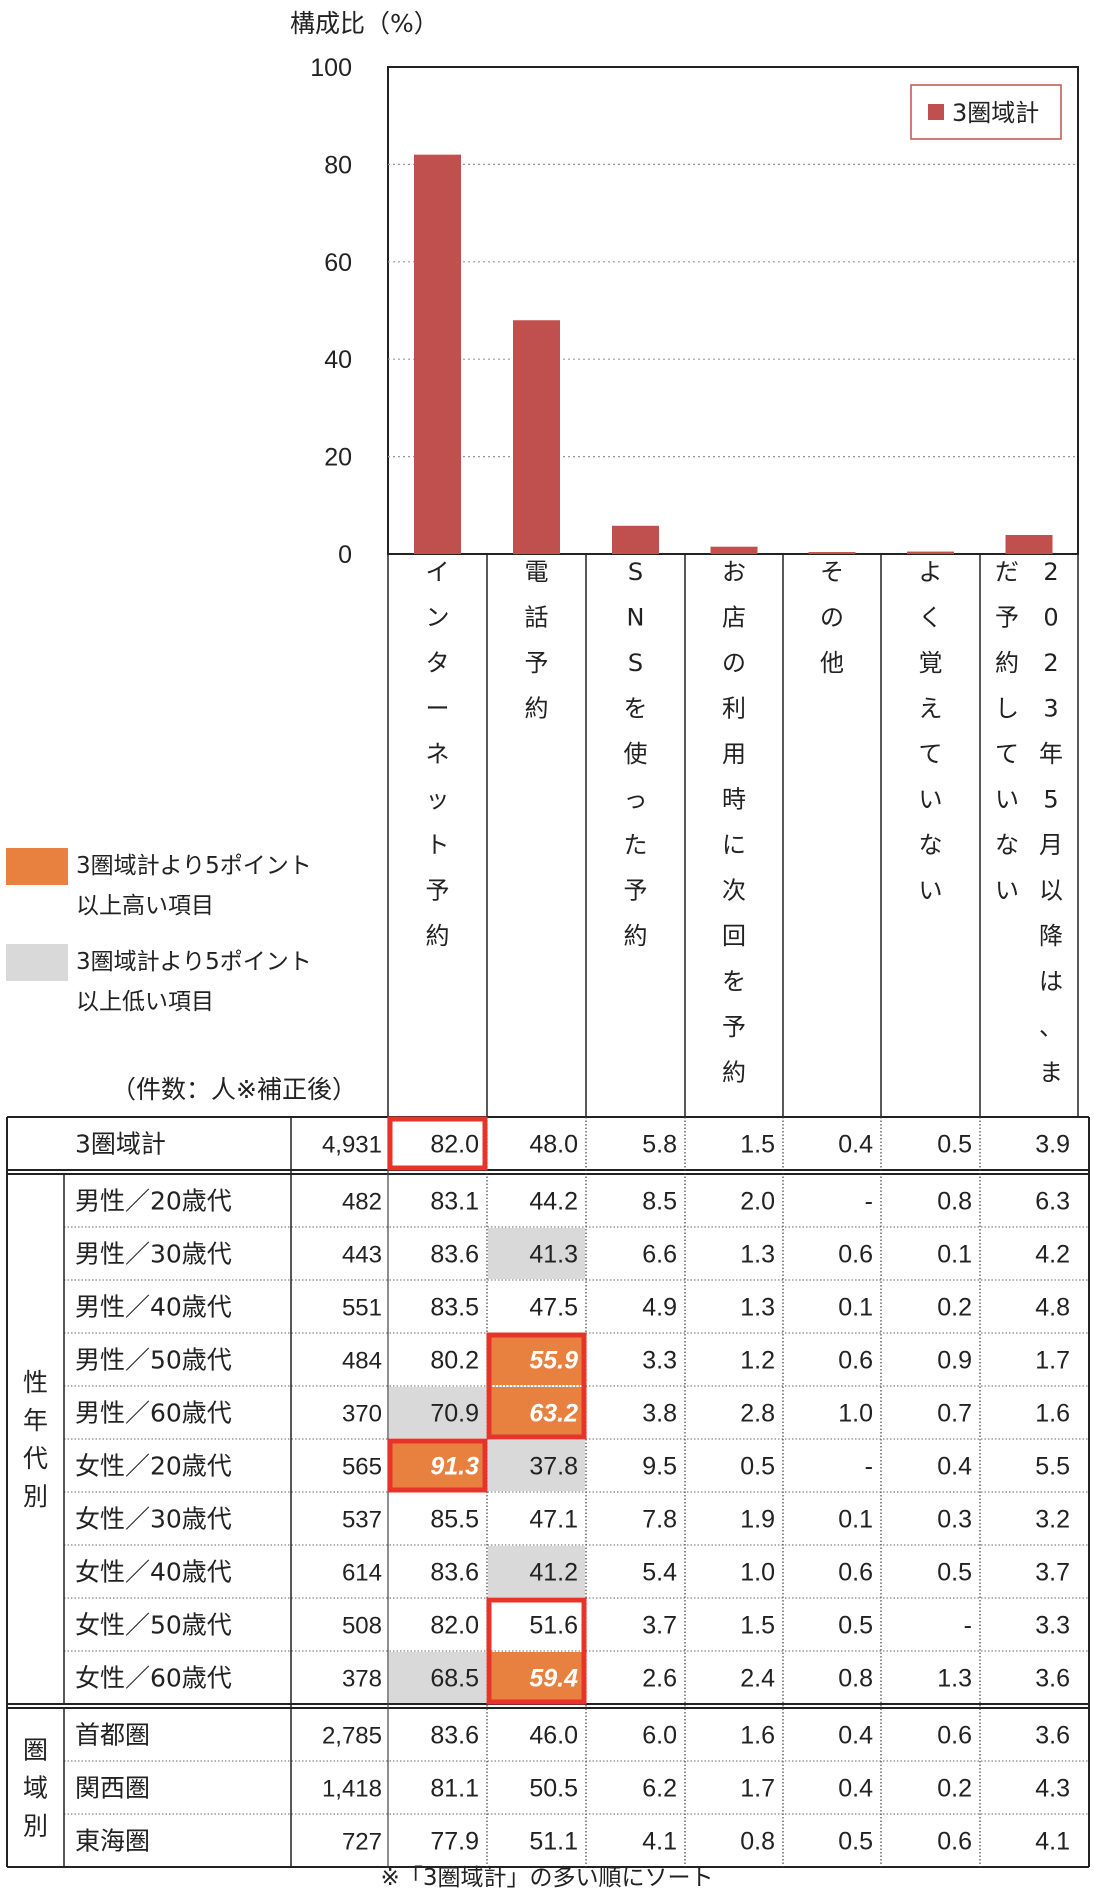  I want to click on y-tick-label: 60, so click(338, 263).